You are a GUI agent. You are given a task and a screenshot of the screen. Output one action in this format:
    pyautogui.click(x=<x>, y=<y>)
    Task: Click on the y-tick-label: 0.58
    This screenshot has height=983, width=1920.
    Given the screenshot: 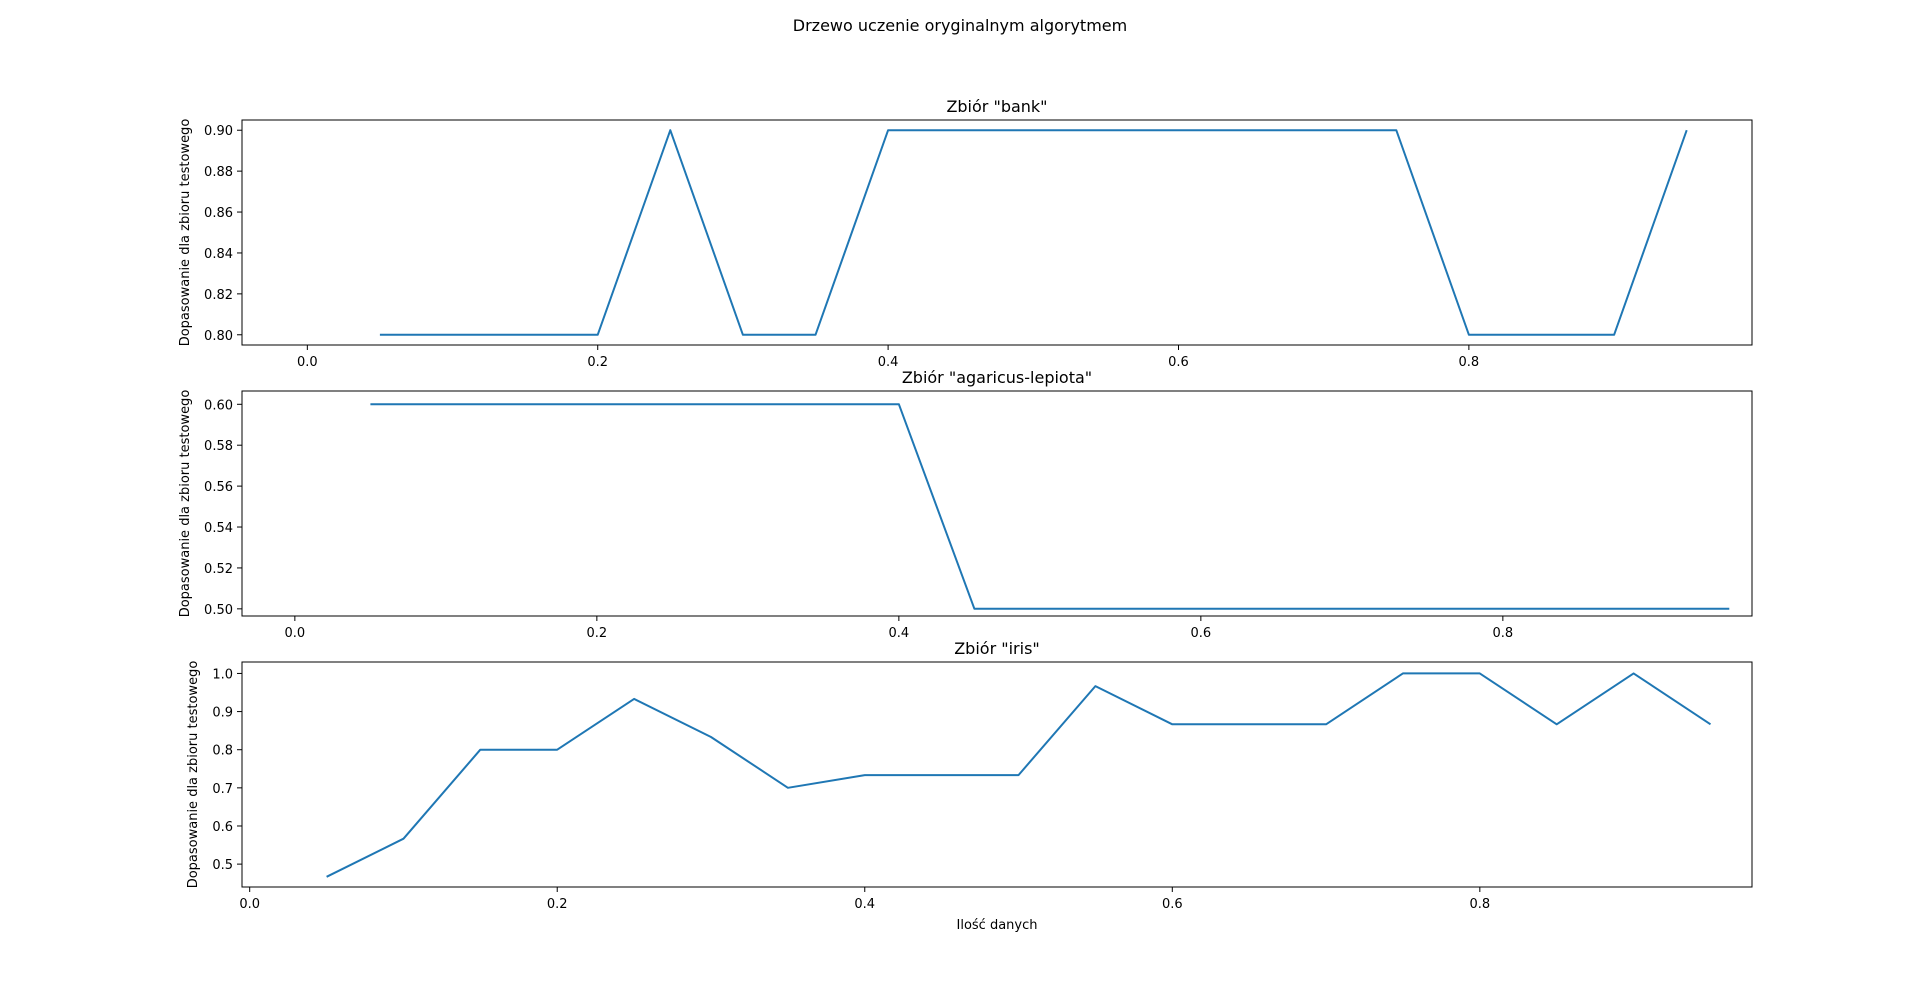 What is the action you would take?
    pyautogui.click(x=218, y=446)
    